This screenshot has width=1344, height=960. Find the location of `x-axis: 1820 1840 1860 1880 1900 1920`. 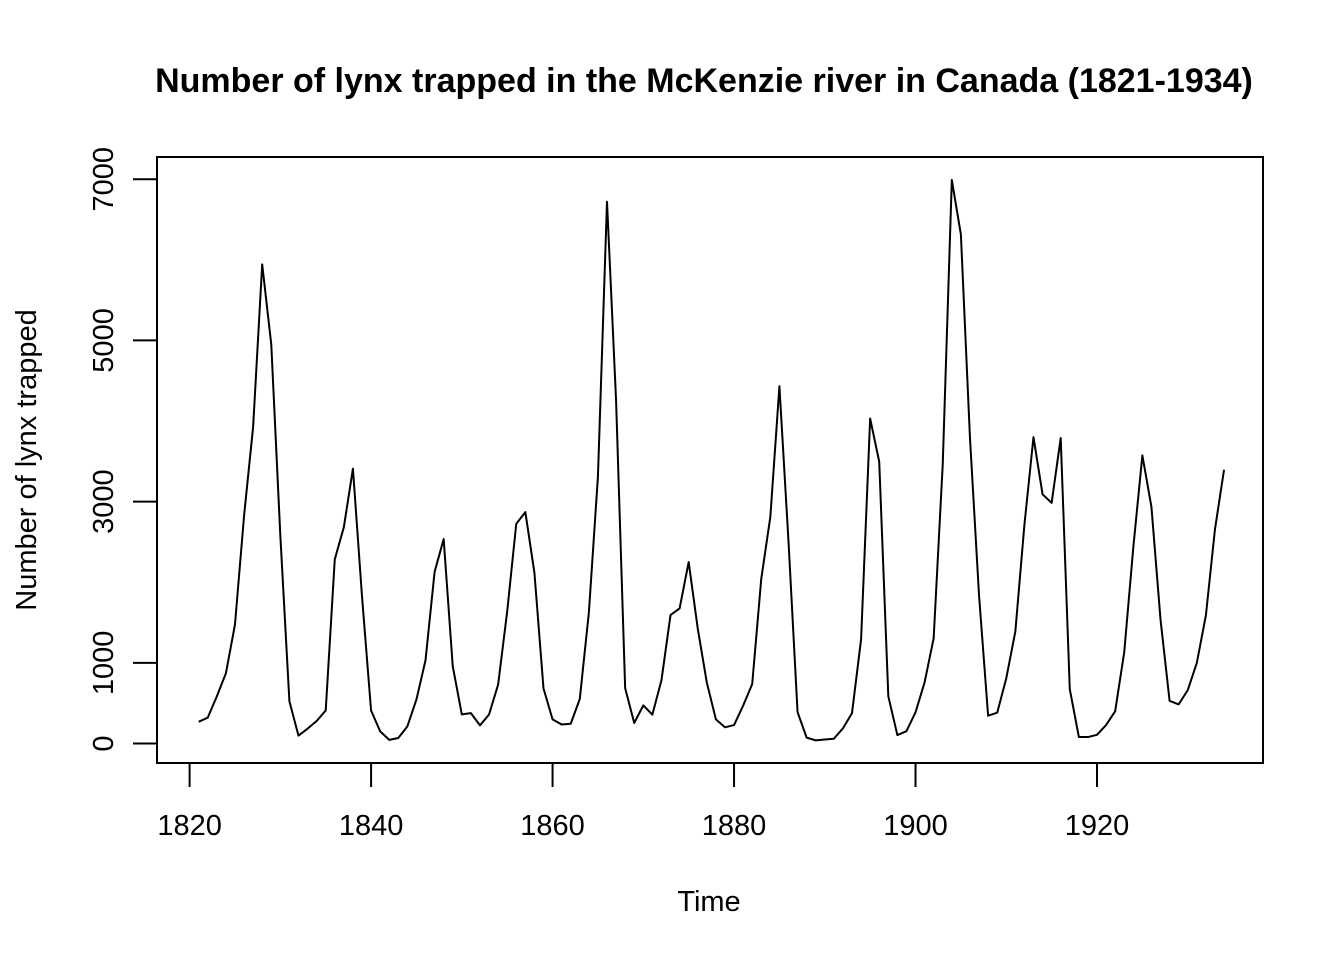

x-axis: 1820 1840 1860 1880 1900 1920 is located at coordinates (643, 802).